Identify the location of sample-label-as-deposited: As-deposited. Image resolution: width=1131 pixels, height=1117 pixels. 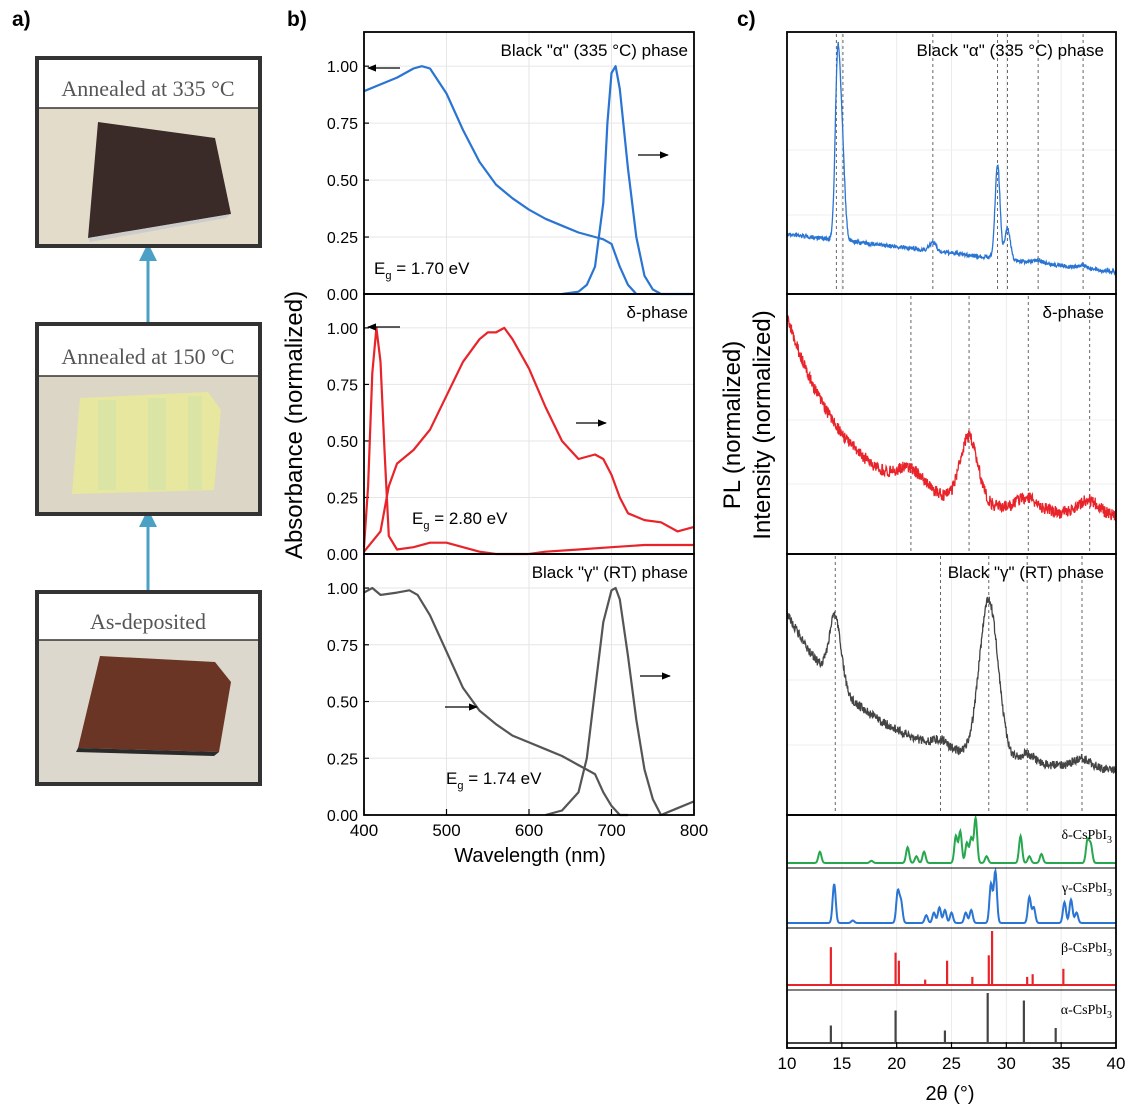
(148, 621).